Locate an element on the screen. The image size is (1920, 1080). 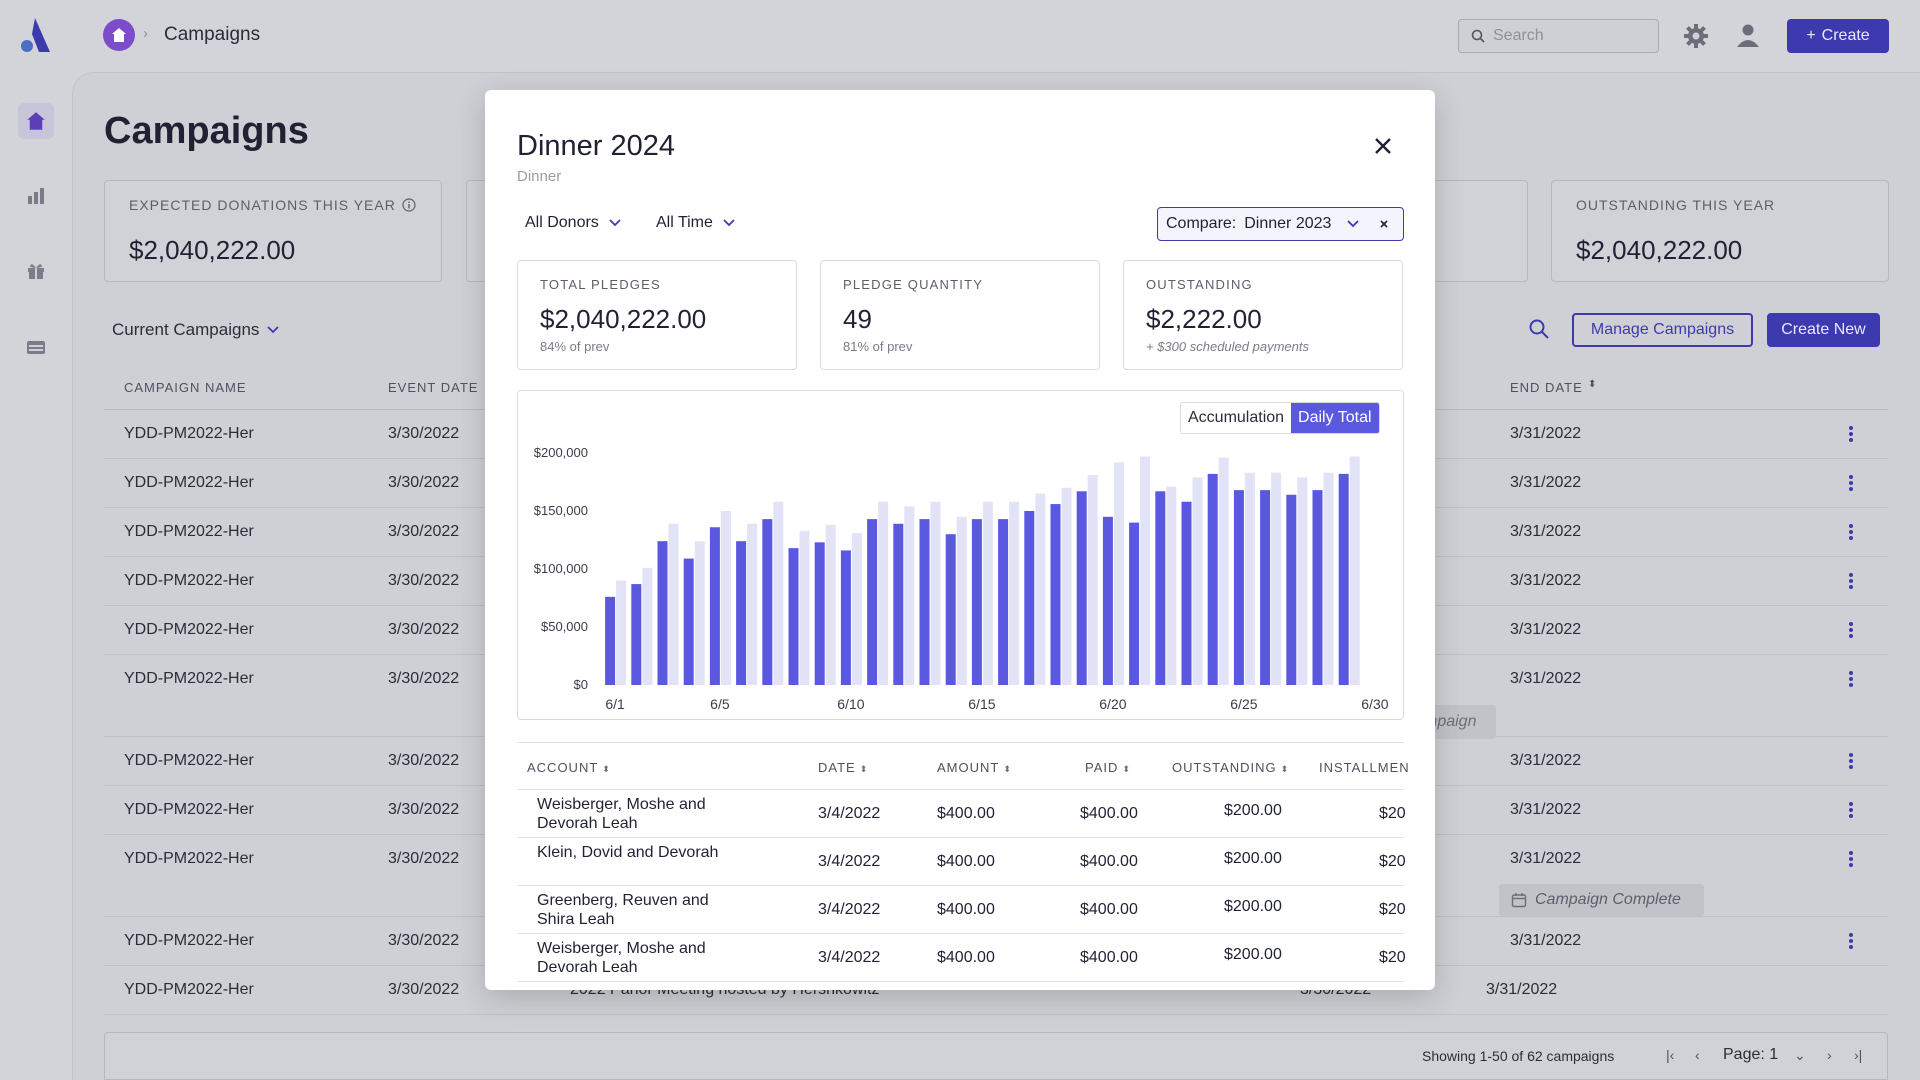
first-page-icon: |‹ is located at coordinates (1670, 1055).